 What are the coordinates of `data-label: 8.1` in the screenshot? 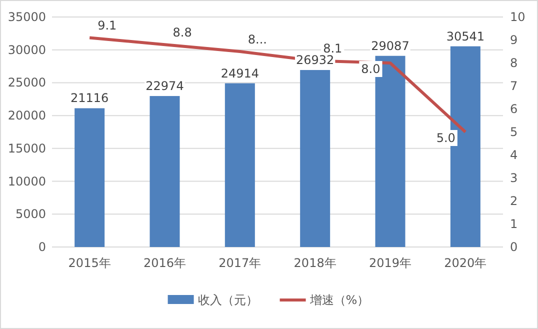 It's located at (332, 49).